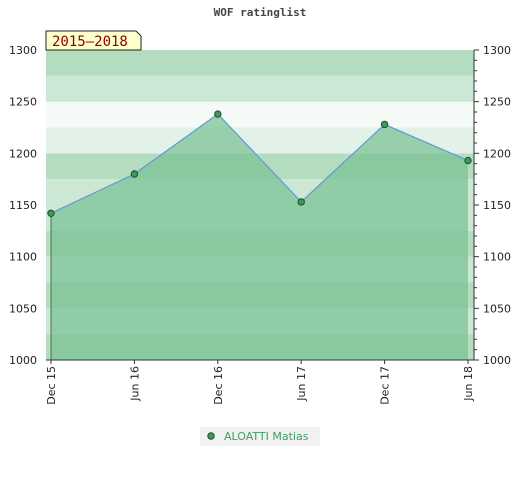  Describe the element at coordinates (468, 384) in the screenshot. I see `x-tick-label: Jun 18` at that location.